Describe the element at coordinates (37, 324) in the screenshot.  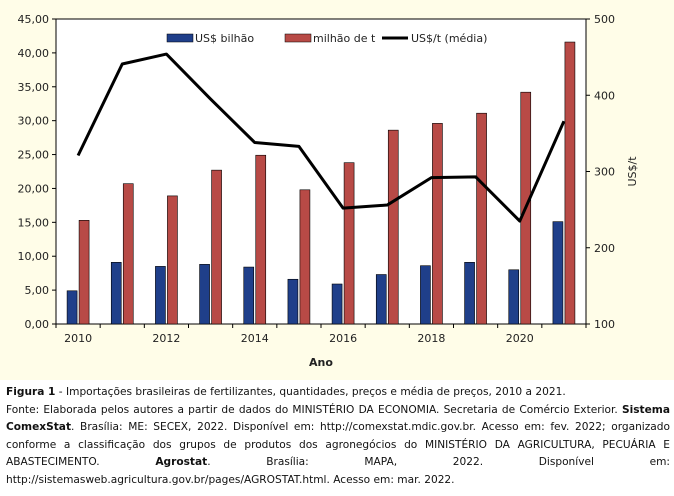
I see `left-axis-tick-label: 0,00` at that location.